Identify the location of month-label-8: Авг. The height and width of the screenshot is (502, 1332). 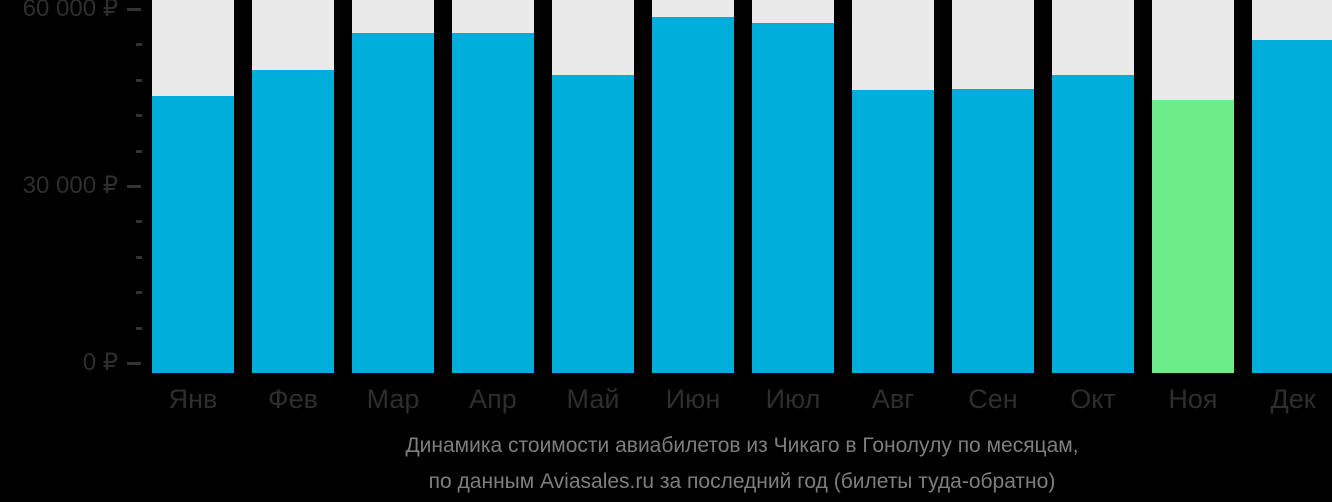
(893, 399).